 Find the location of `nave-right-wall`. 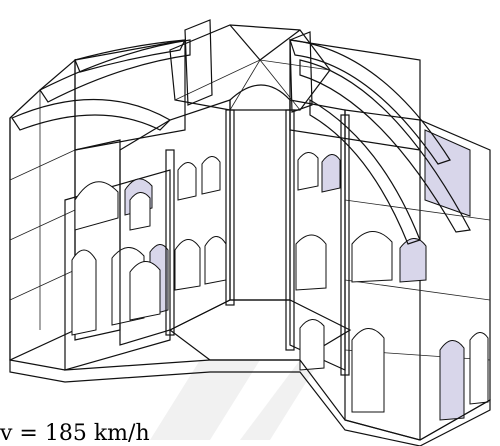

nave-right-wall is located at coordinates (317, 235).